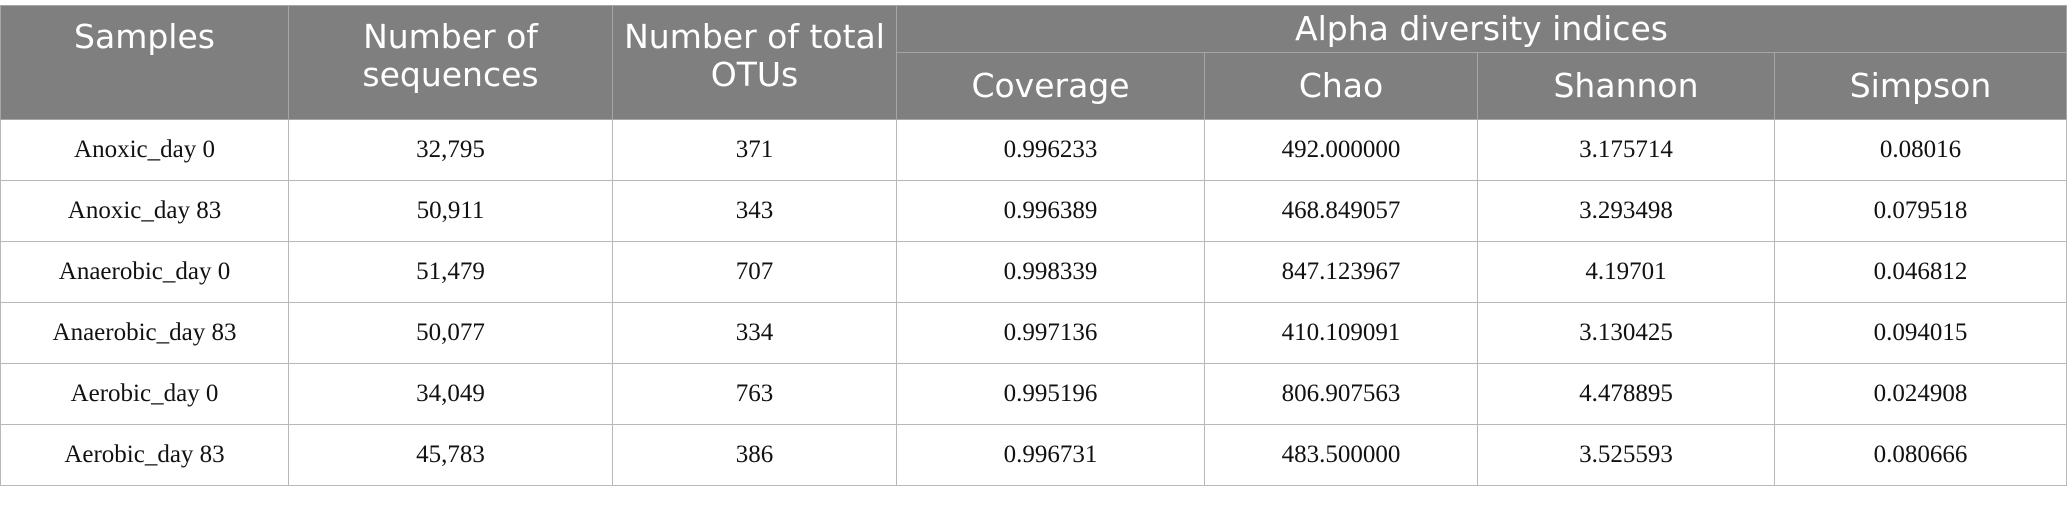  Describe the element at coordinates (754, 333) in the screenshot. I see `table-cell: 334` at that location.